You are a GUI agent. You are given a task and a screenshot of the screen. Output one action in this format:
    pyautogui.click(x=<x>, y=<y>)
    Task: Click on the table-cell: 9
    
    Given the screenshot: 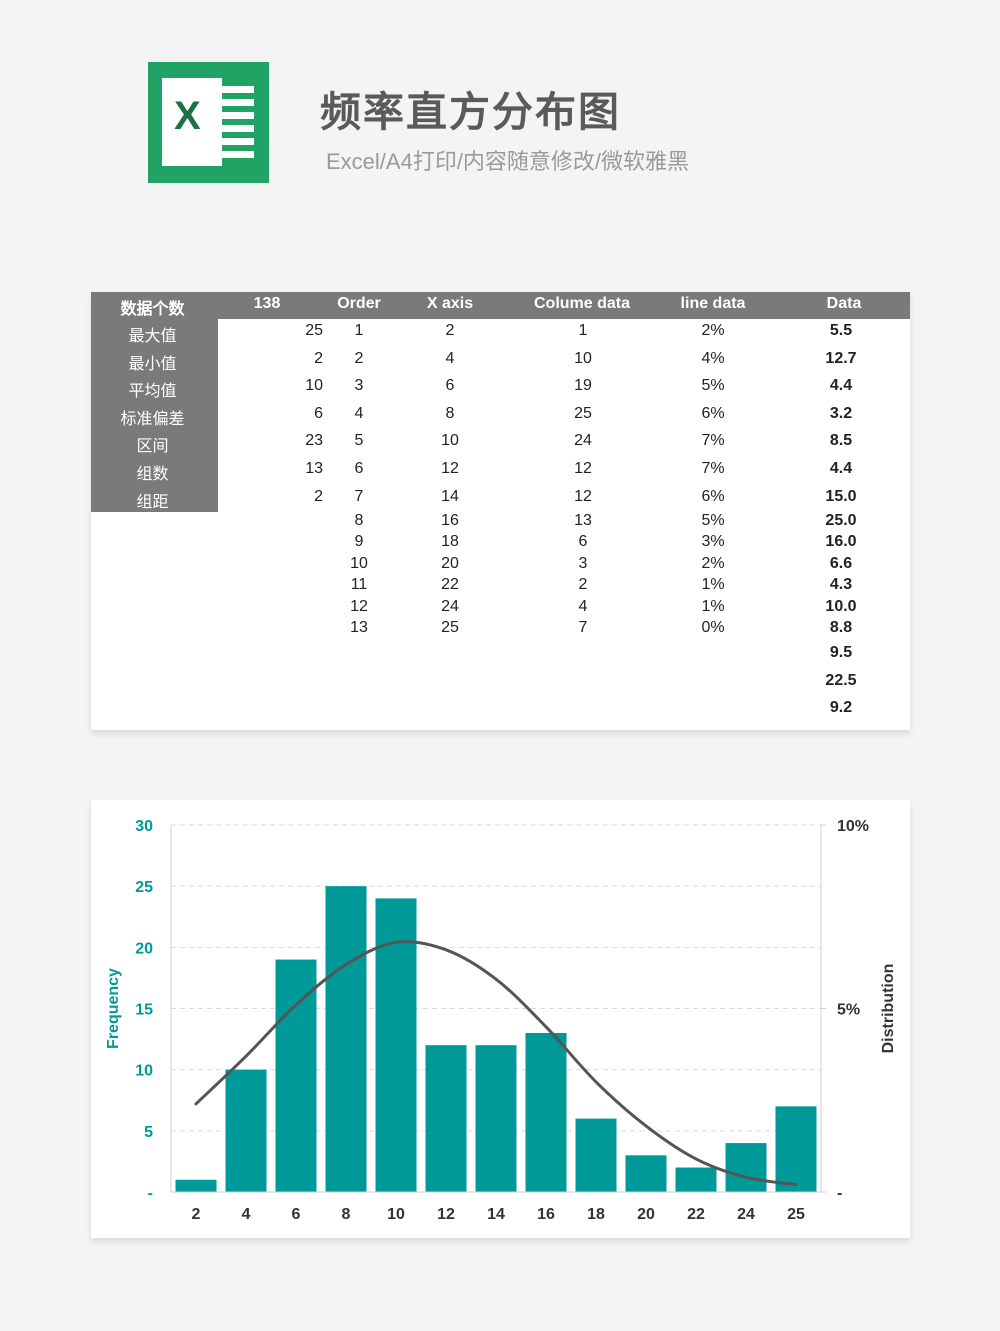 What is the action you would take?
    pyautogui.click(x=359, y=542)
    